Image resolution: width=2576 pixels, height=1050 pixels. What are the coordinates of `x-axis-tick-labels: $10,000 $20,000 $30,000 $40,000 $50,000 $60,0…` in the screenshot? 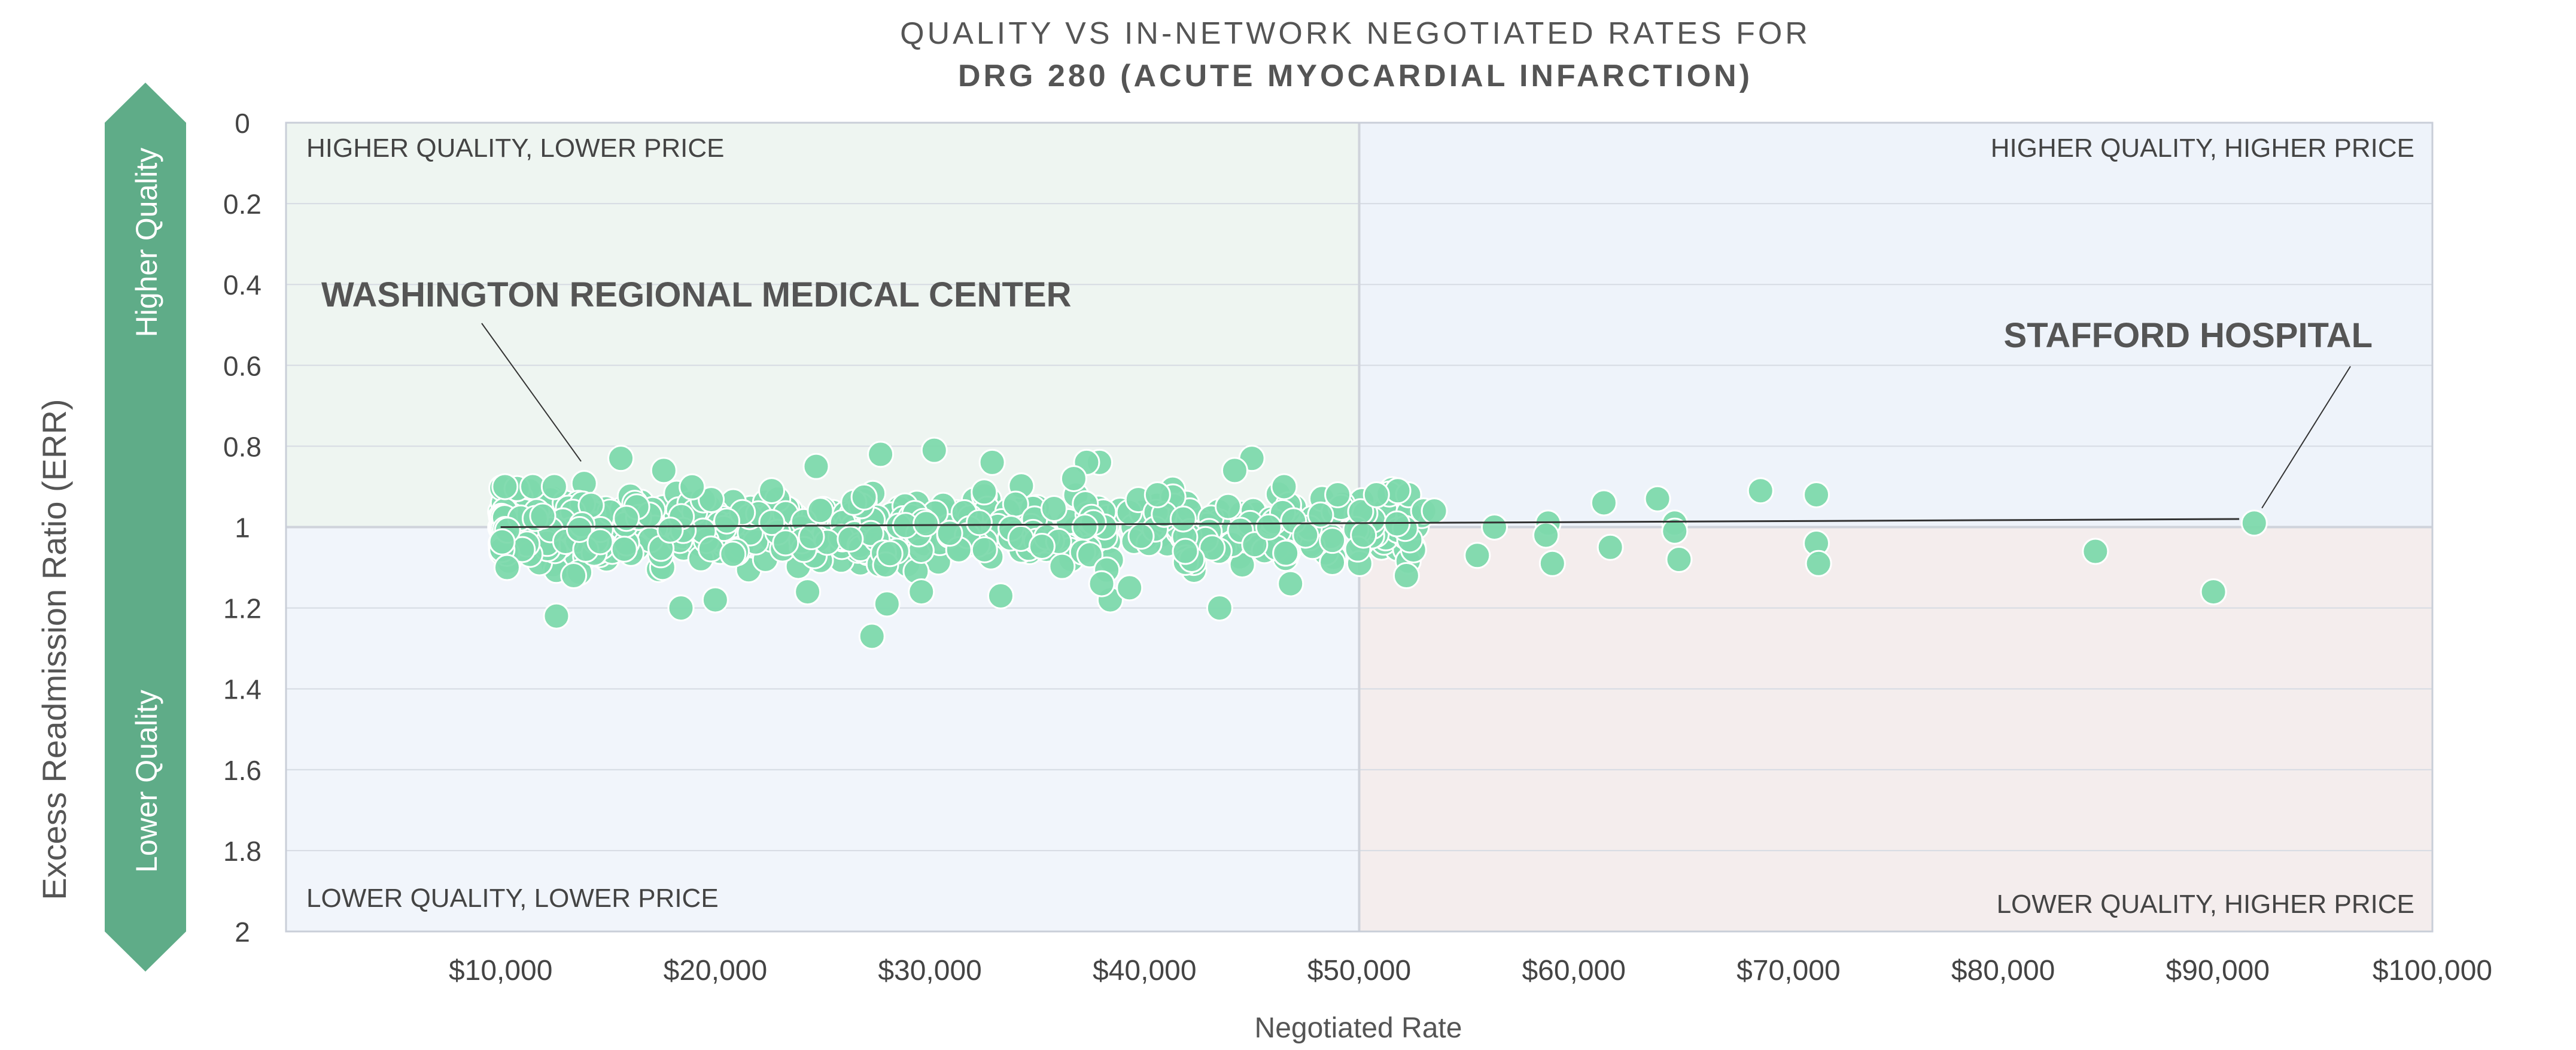 It's located at (1470, 971).